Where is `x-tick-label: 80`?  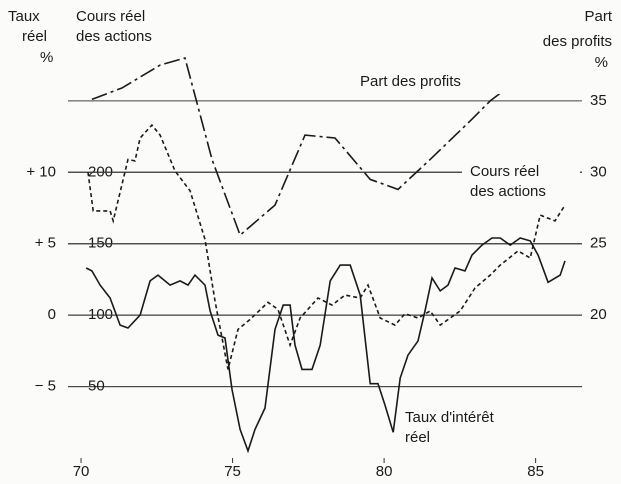 x-tick-label: 80 is located at coordinates (384, 471).